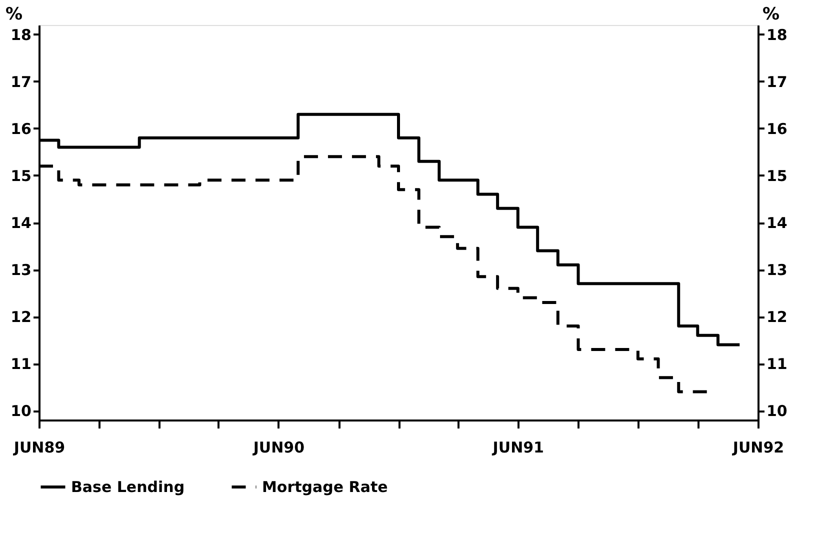 The height and width of the screenshot is (547, 818). What do you see at coordinates (21, 223) in the screenshot?
I see `y-tick-label: 14` at bounding box center [21, 223].